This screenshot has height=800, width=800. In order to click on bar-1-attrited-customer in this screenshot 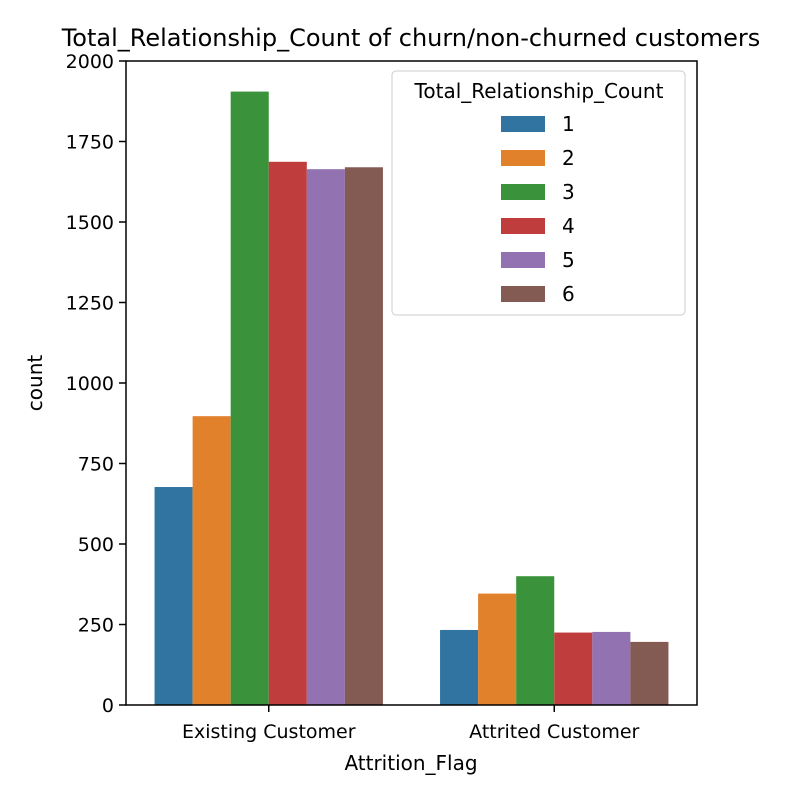, I will do `click(459, 667)`.